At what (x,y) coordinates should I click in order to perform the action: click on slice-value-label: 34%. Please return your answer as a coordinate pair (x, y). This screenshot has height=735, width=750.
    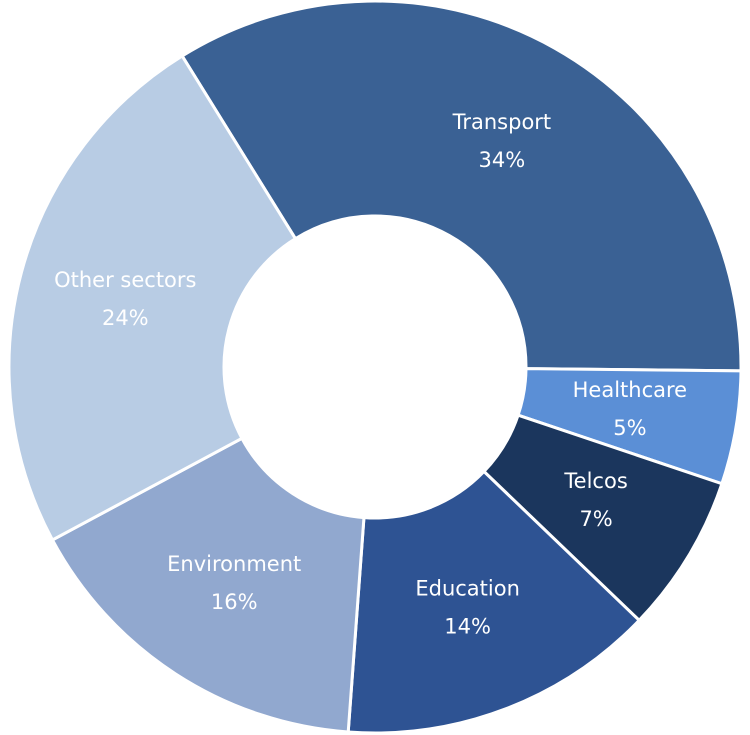
    Looking at the image, I should click on (502, 160).